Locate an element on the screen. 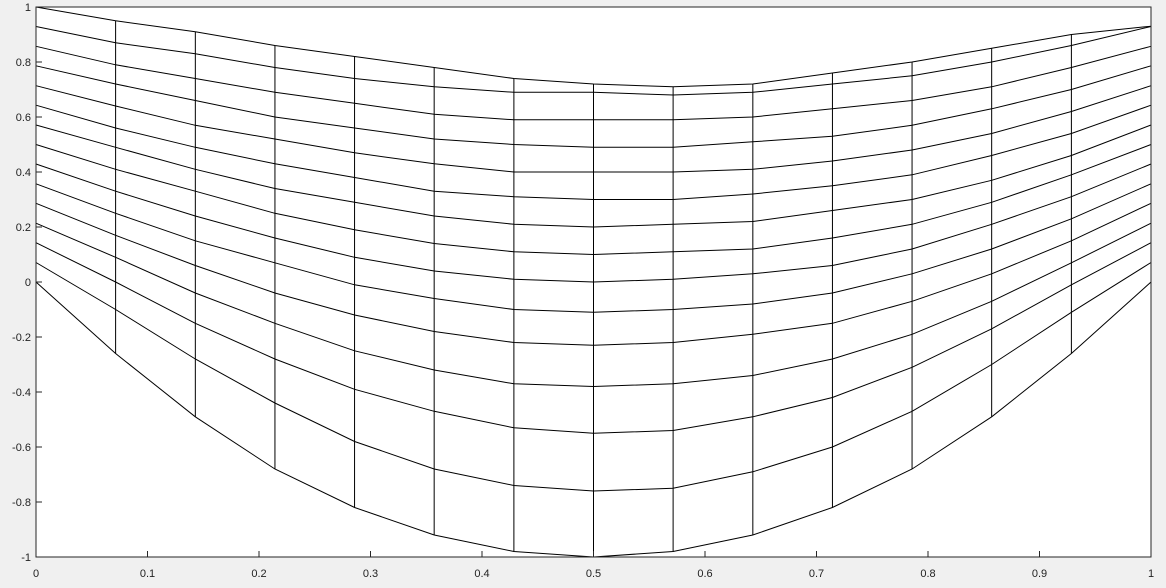 Image resolution: width=1166 pixels, height=588 pixels. y-tick-label: 0.2 is located at coordinates (23, 228).